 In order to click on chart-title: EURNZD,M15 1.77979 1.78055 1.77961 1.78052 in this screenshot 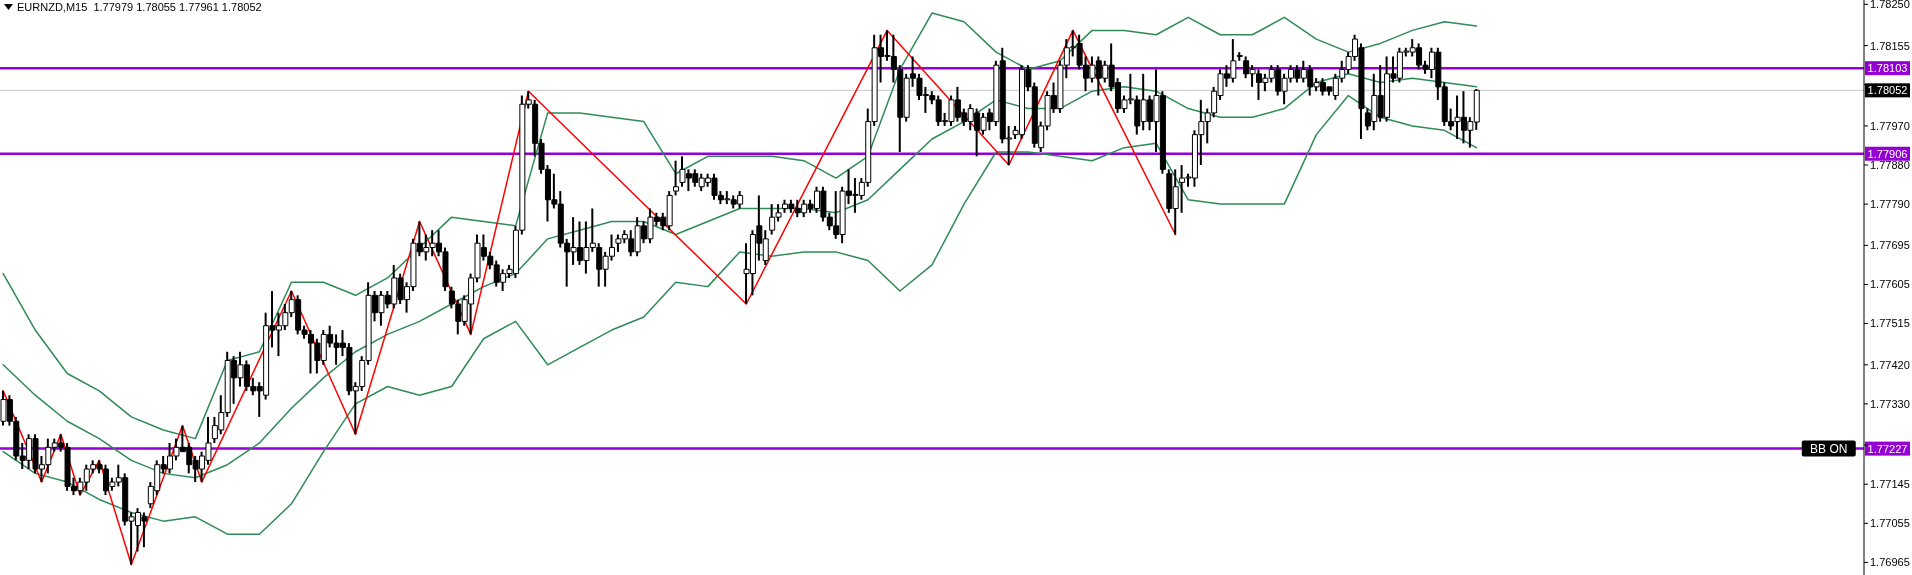, I will do `click(139, 7)`.